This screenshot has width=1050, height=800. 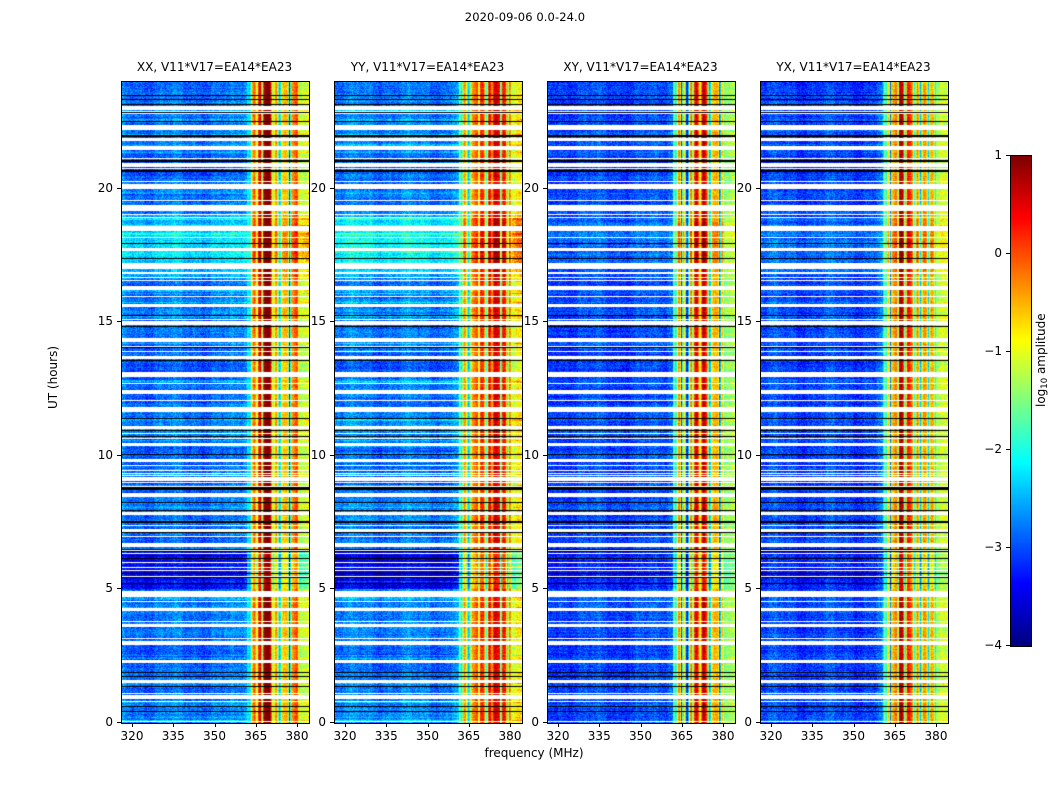 I want to click on panel-xy: XY, V11*V17=EA14*EA23, so click(x=641, y=392).